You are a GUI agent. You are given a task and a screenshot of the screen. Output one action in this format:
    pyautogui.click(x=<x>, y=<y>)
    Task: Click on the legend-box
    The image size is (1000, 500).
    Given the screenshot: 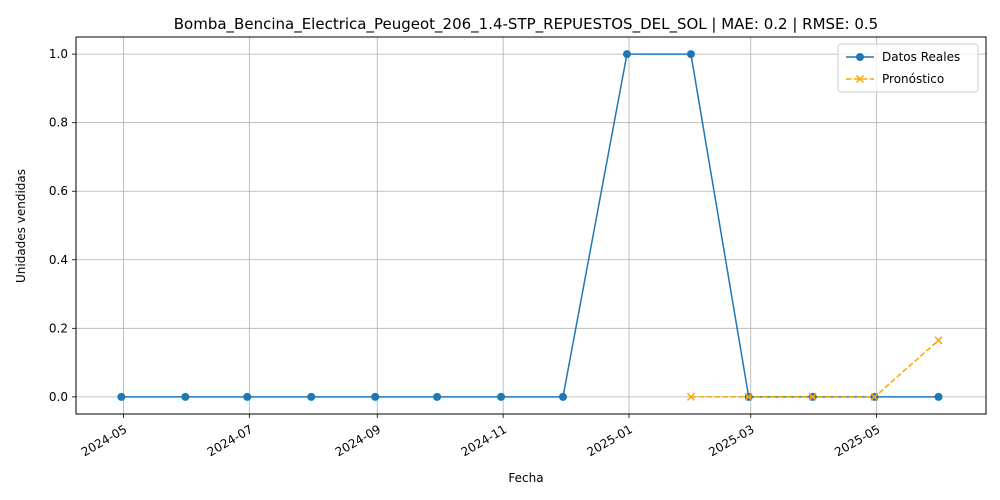 What is the action you would take?
    pyautogui.click(x=908, y=68)
    